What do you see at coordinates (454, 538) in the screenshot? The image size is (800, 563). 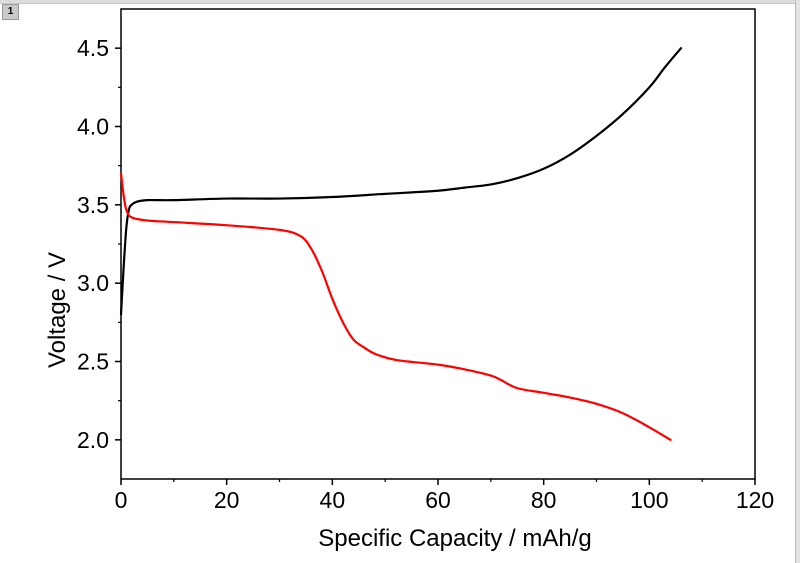 I see `x-axis-title: Specific Capacity / mAh/g` at bounding box center [454, 538].